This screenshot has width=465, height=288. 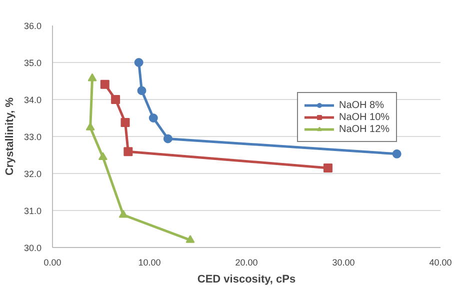 I want to click on legend-label: NaOH 10%, so click(x=364, y=117).